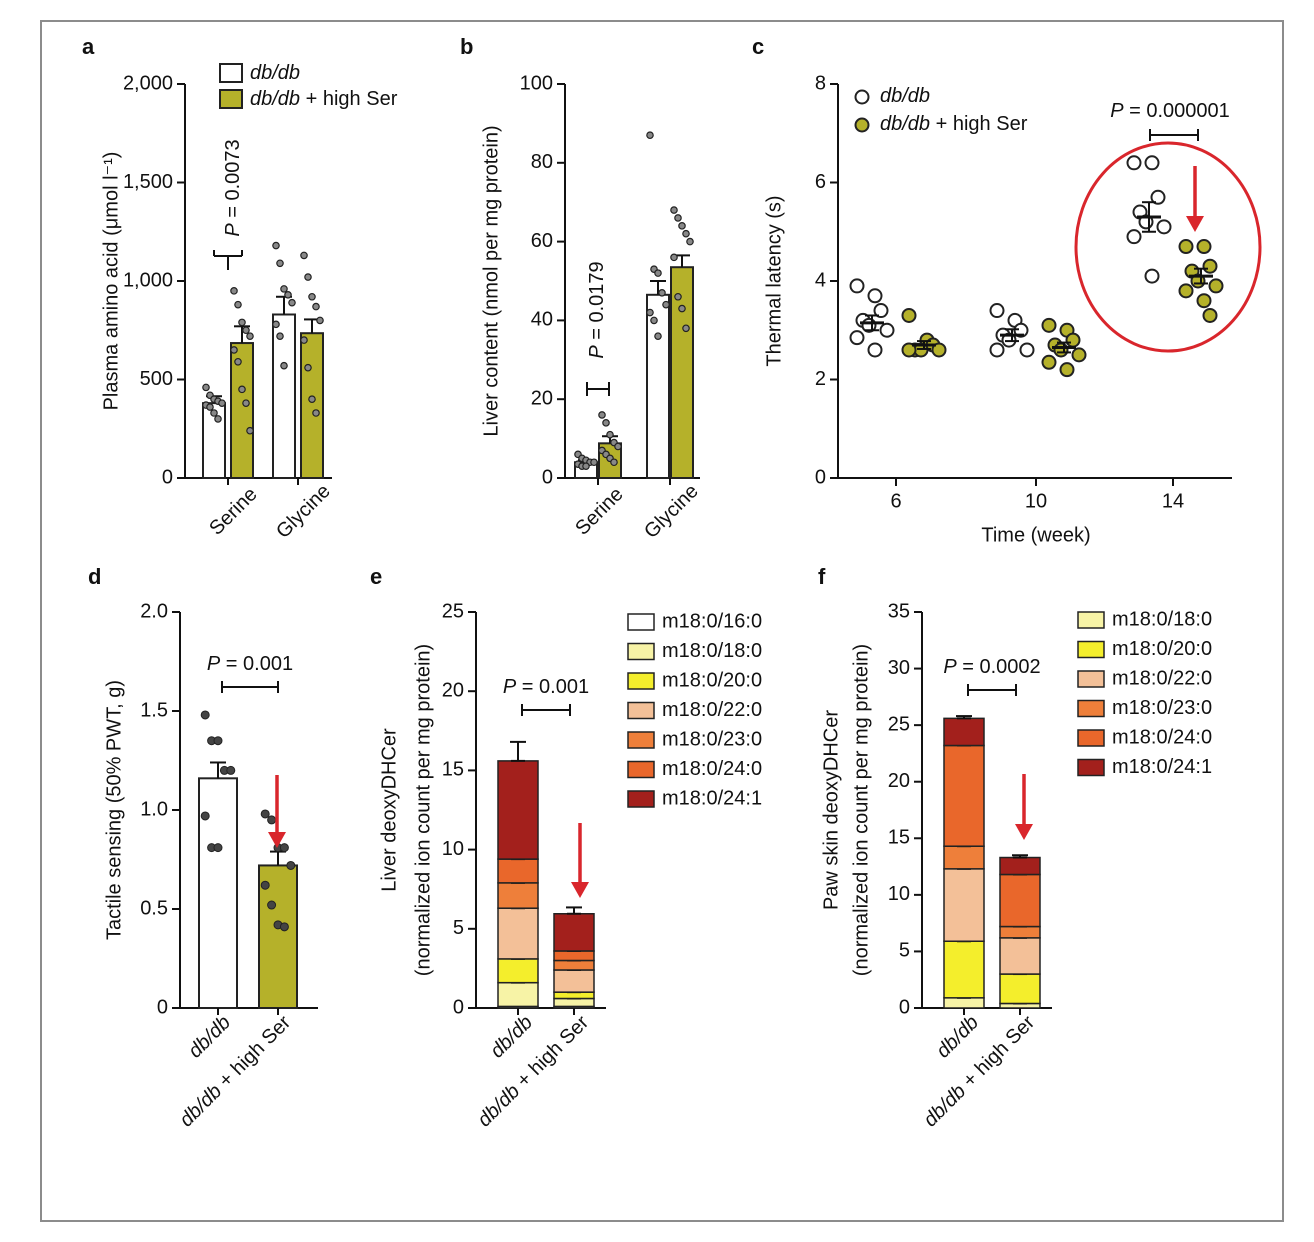  What do you see at coordinates (542, 320) in the screenshot?
I see `y-tick-label-b: 40` at bounding box center [542, 320].